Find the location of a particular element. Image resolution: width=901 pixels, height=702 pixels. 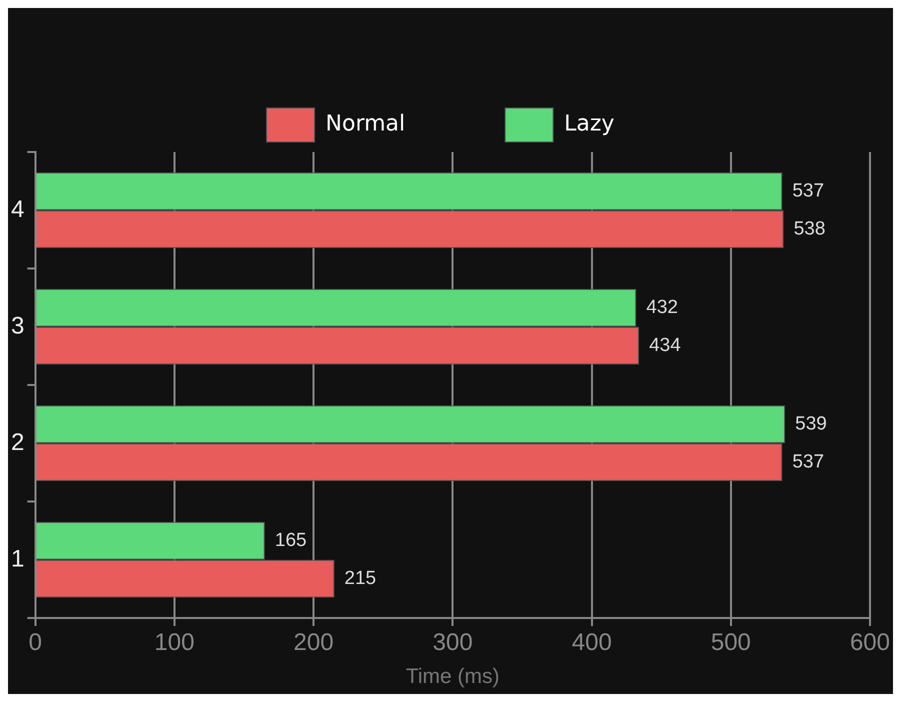

x-tick-label: 400 is located at coordinates (592, 642).